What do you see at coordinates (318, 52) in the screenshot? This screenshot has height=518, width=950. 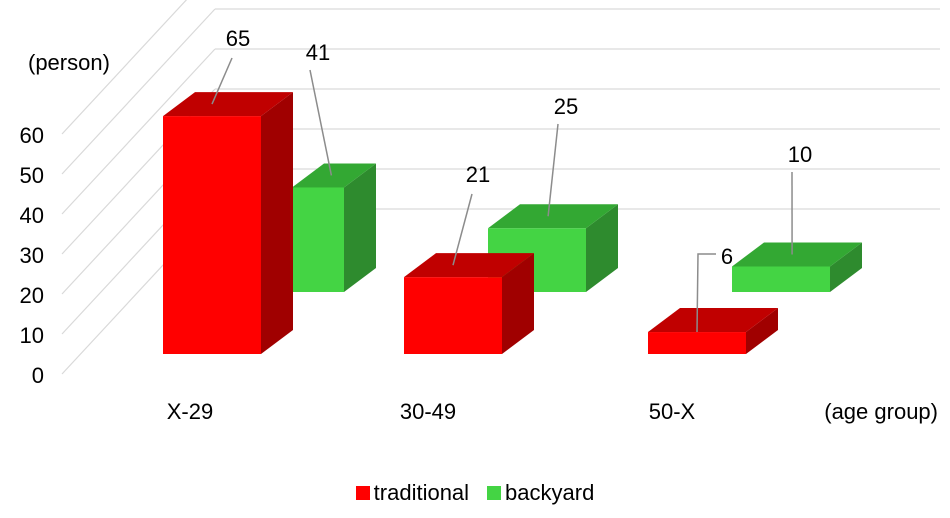 I see `data-label-backyard: 41` at bounding box center [318, 52].